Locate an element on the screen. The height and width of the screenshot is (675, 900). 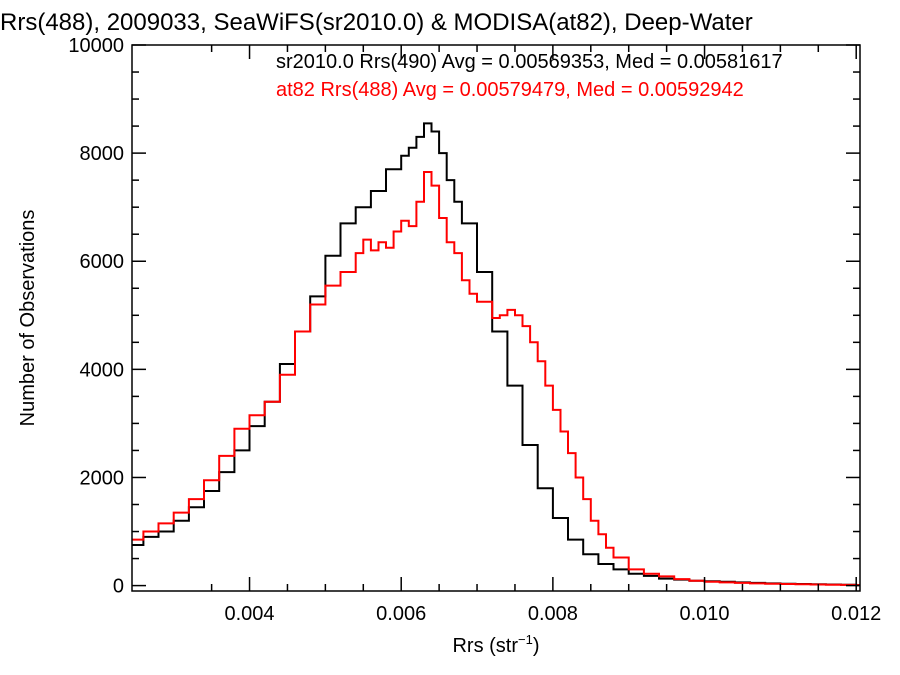
x-tick-label: 0.010 is located at coordinates (705, 614).